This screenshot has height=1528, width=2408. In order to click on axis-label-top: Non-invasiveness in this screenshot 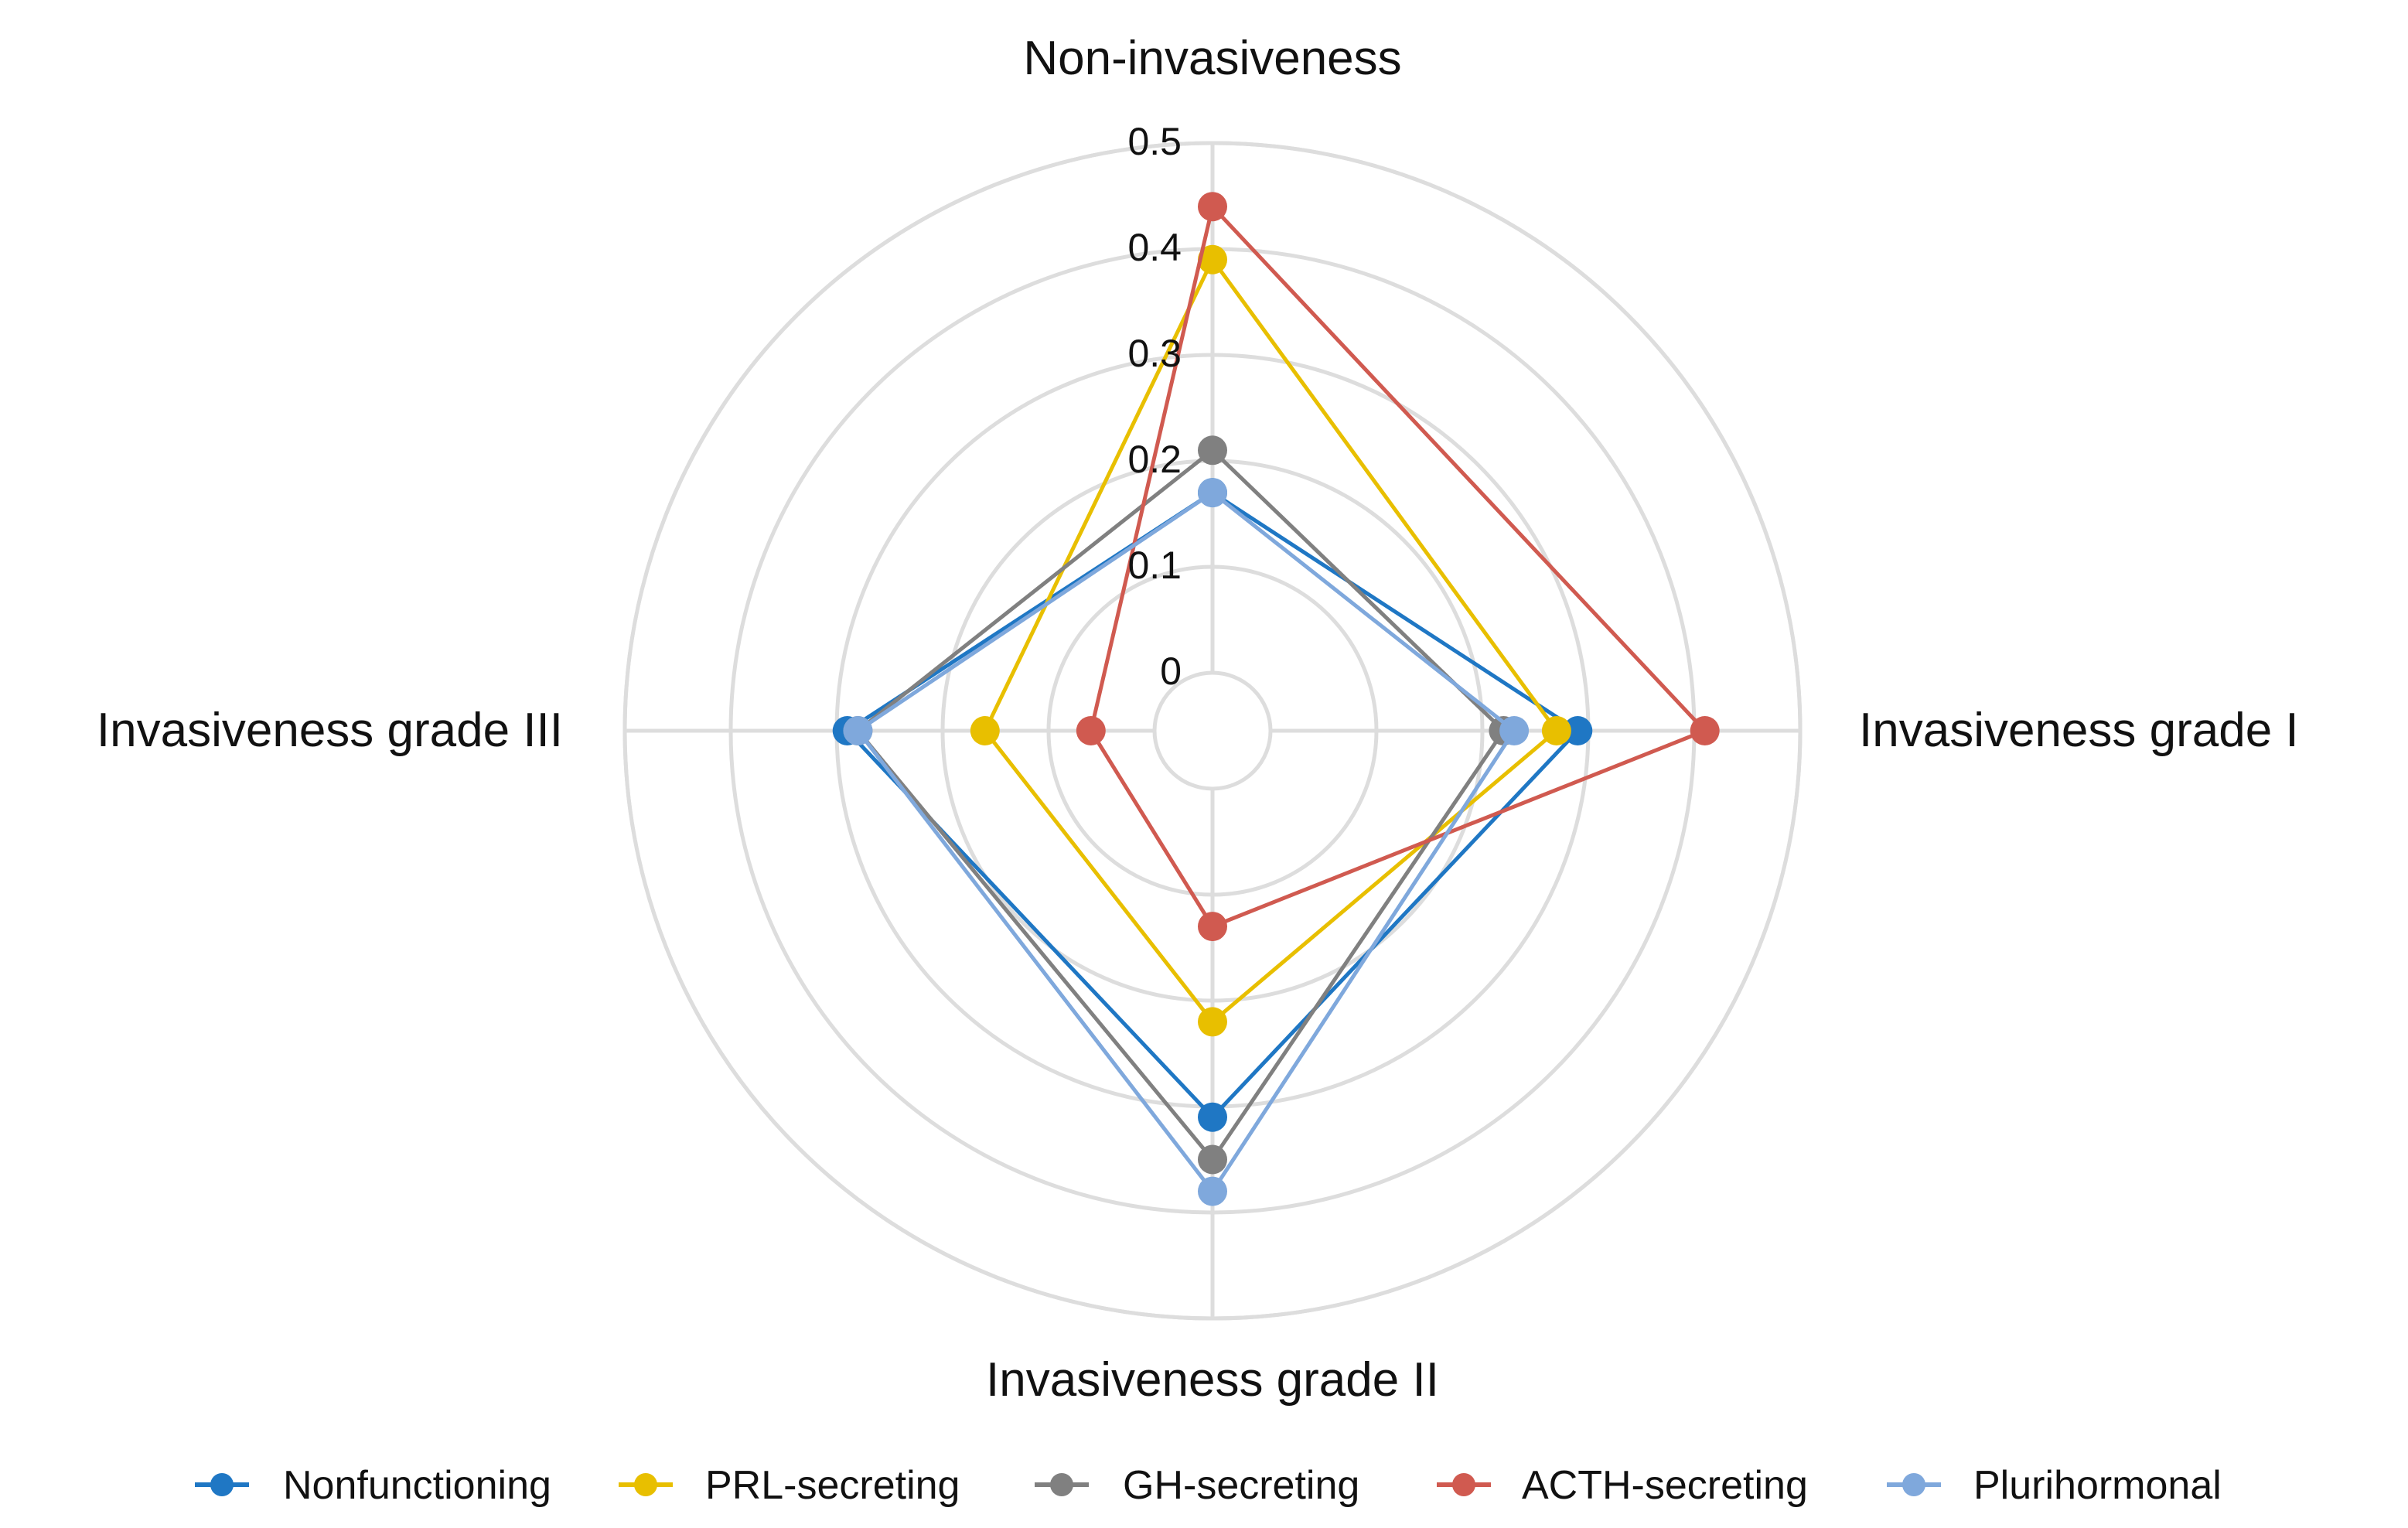, I will do `click(1212, 58)`.